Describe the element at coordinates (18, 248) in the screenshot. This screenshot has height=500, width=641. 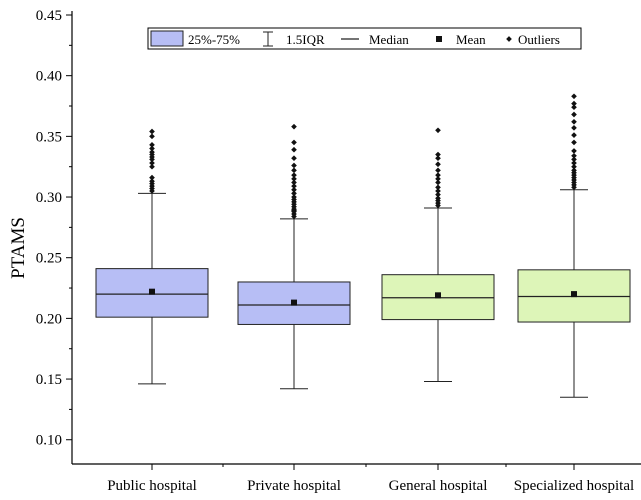
I see `y-axis-label: PTAMS` at that location.